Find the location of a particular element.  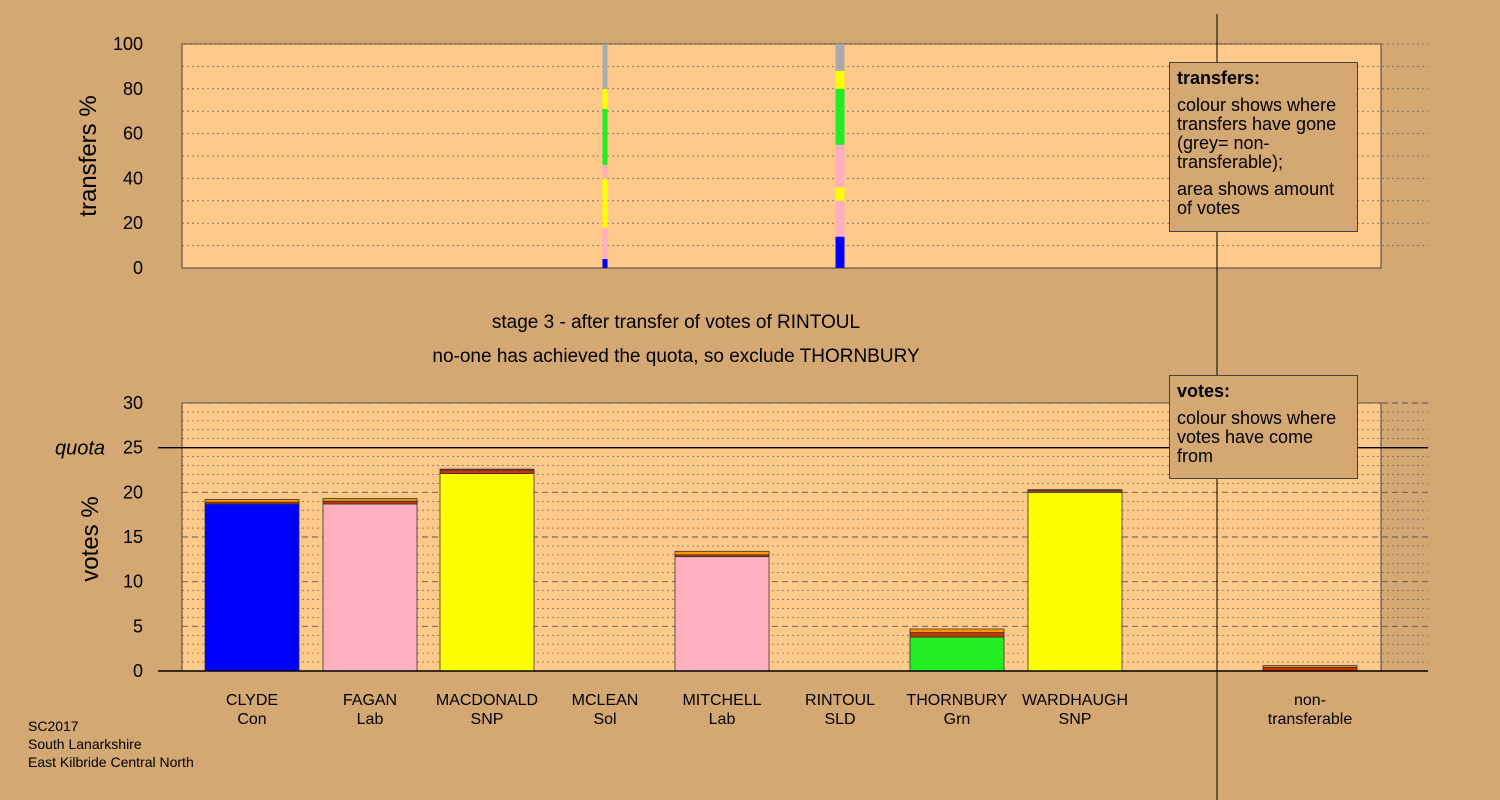

vote-bar-non-transferable is located at coordinates (1310, 666).